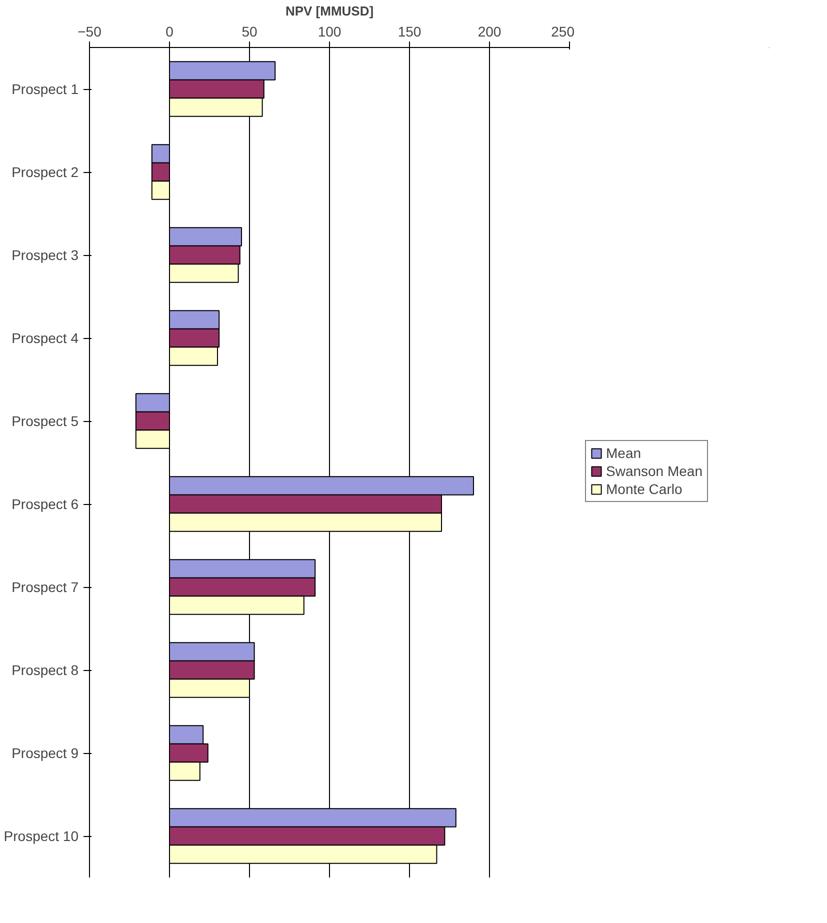 This screenshot has height=923, width=827. Describe the element at coordinates (45, 670) in the screenshot. I see `y-tick-label: Prospect 8` at that location.